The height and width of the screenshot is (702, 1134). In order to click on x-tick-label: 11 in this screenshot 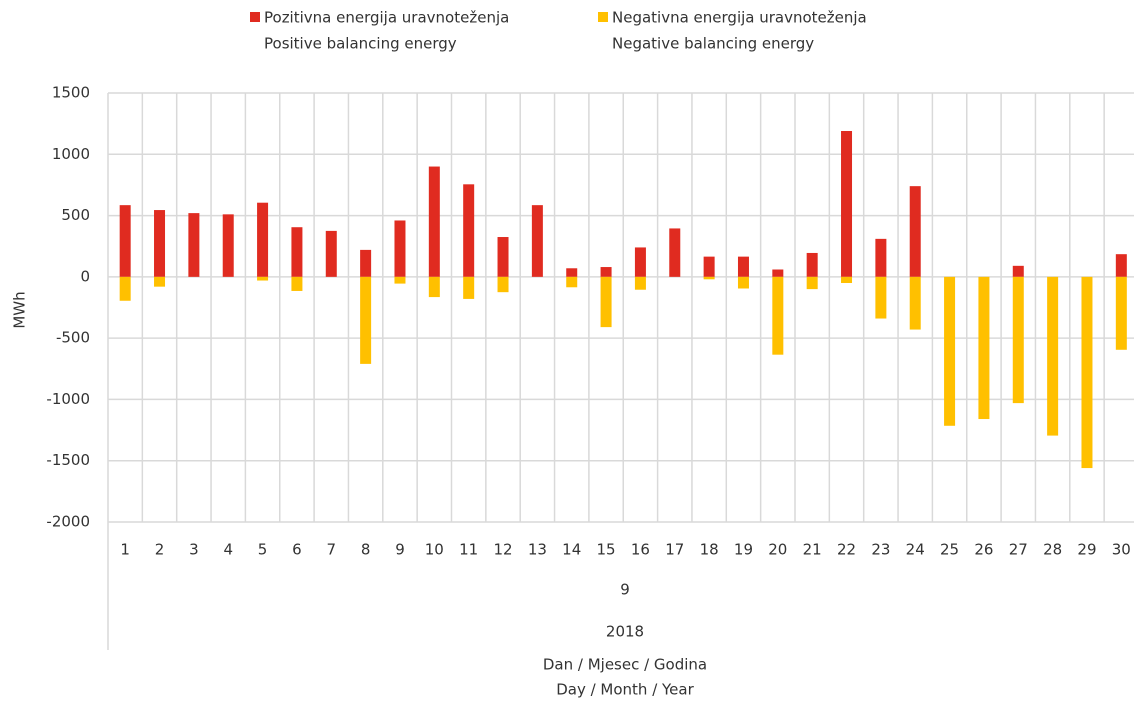, I will do `click(468, 550)`.